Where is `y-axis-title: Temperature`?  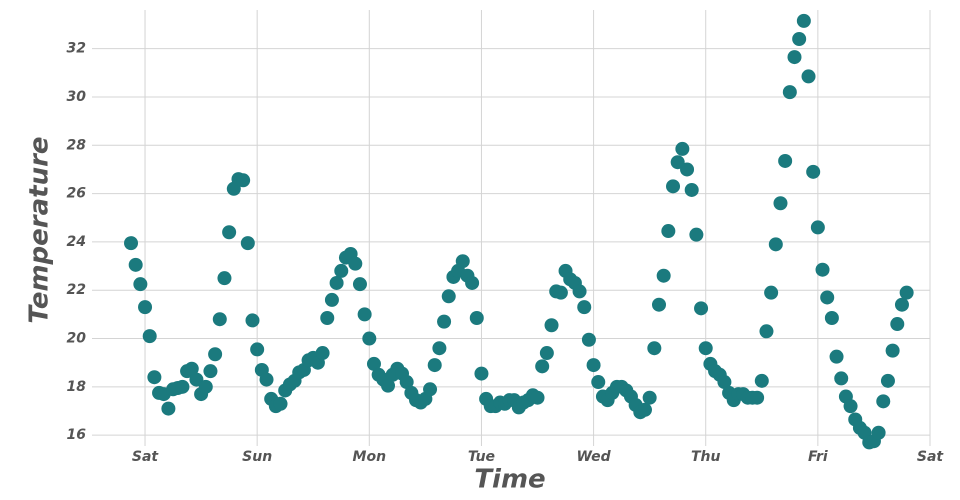 y-axis-title: Temperature is located at coordinates (40, 229).